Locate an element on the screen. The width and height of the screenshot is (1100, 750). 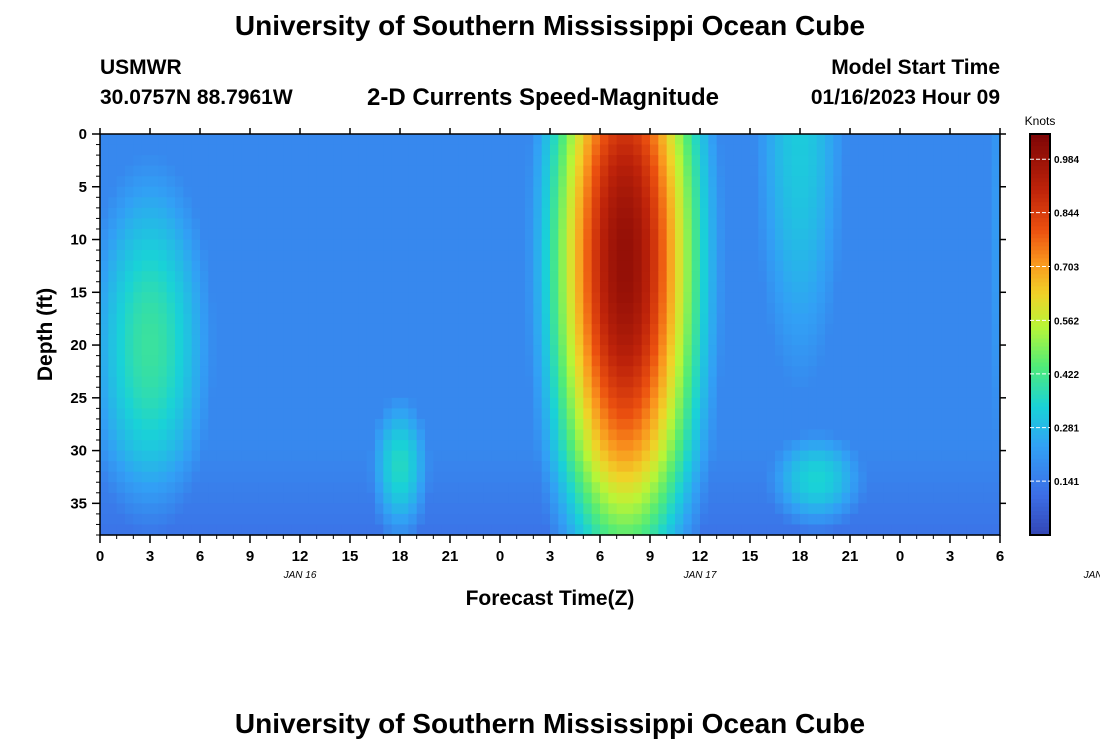
colorbar-tick-label: 0.844 is located at coordinates (1066, 214).